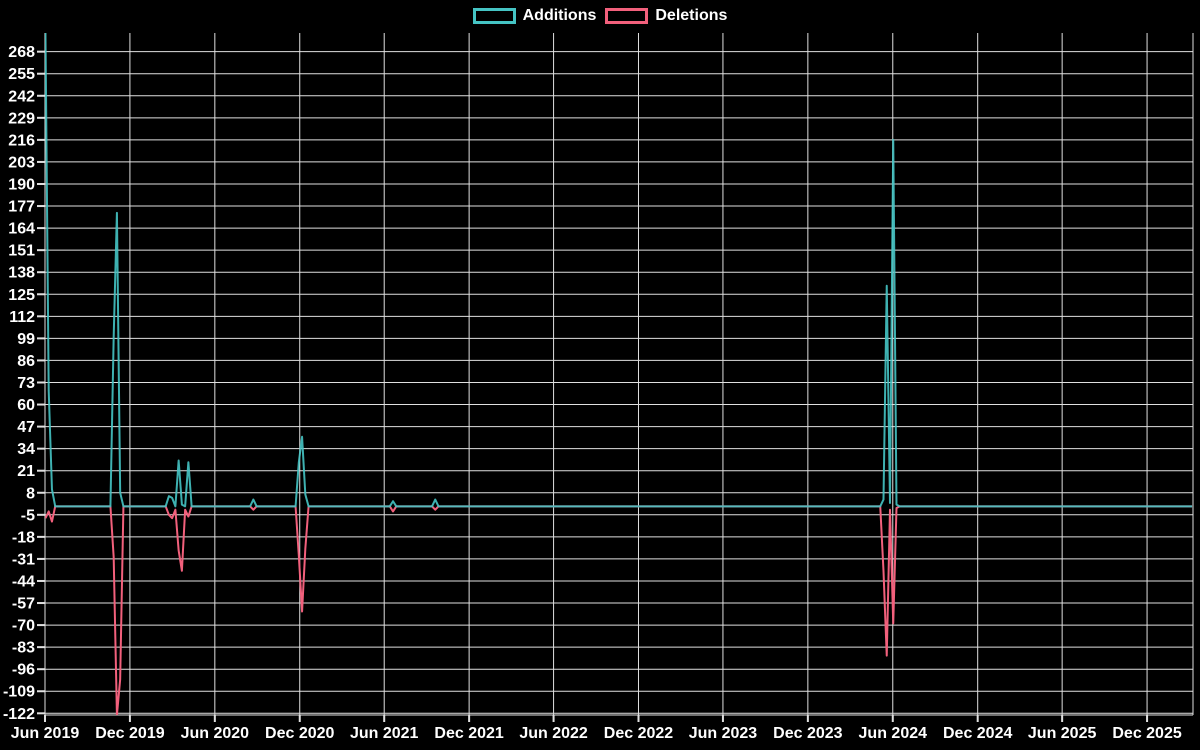 The image size is (1200, 750). What do you see at coordinates (26, 405) in the screenshot?
I see `y-tick-label: 60` at bounding box center [26, 405].